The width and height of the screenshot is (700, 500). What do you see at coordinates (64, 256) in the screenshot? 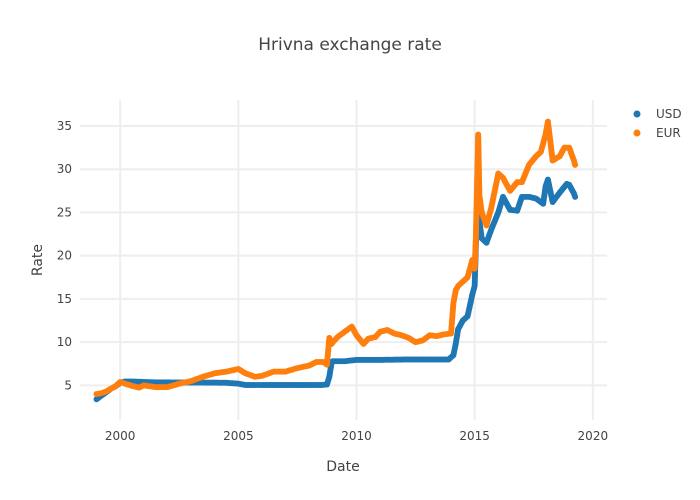
I see `y-tick-label: 20` at bounding box center [64, 256].